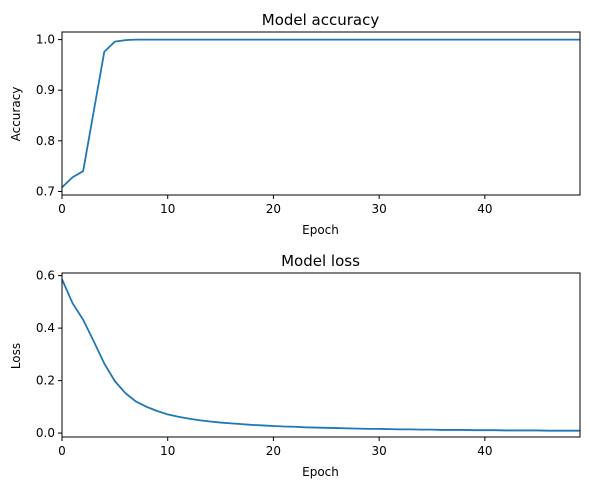  What do you see at coordinates (484, 451) in the screenshot?
I see `loss-x-tick-label: 40` at bounding box center [484, 451].